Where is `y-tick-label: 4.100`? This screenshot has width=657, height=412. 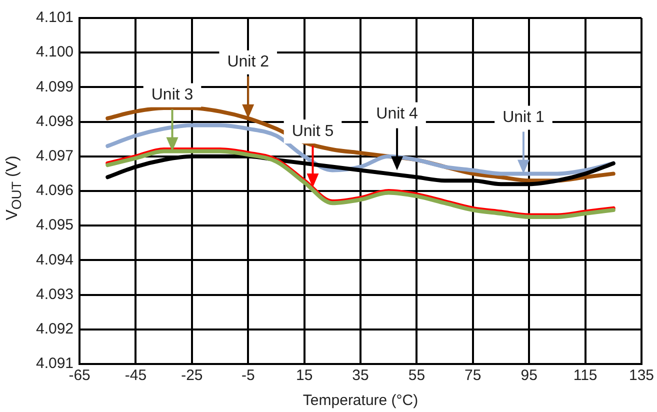 y-tick-label: 4.100 is located at coordinates (55, 52).